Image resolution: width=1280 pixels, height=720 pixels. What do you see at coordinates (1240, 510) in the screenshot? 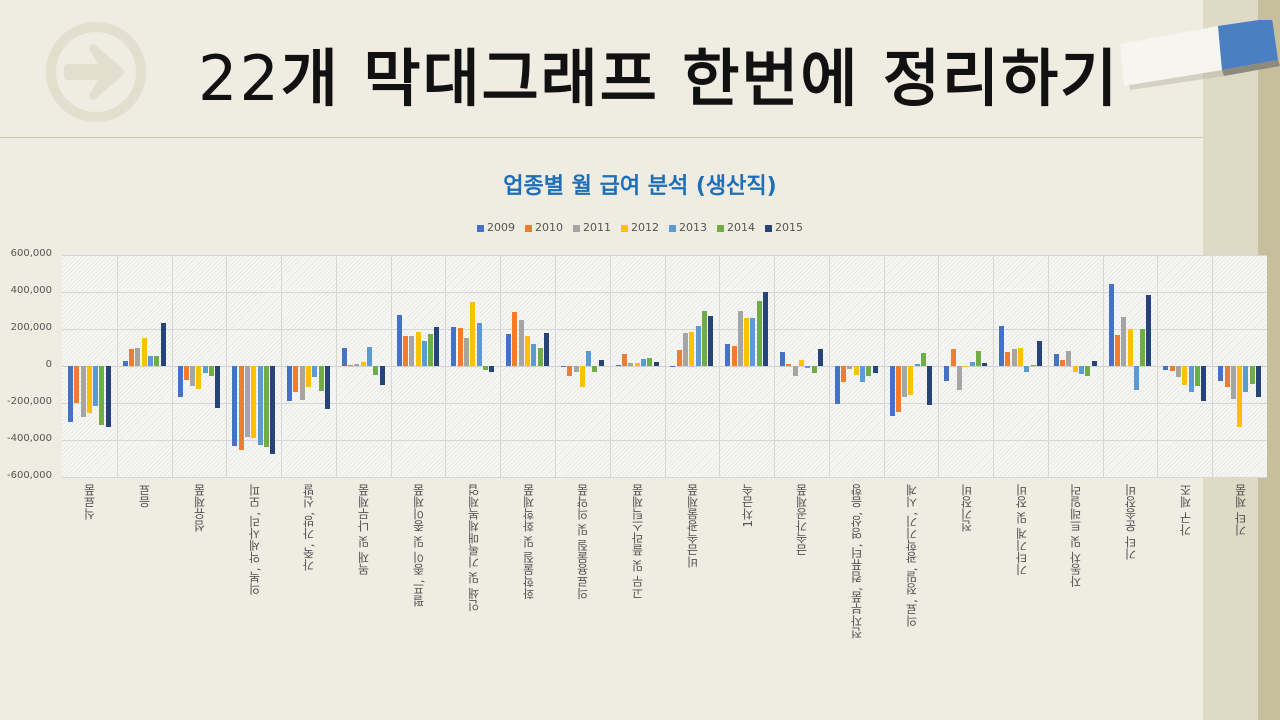
I see `x-tick-label: 기타 제품` at bounding box center [1240, 510].